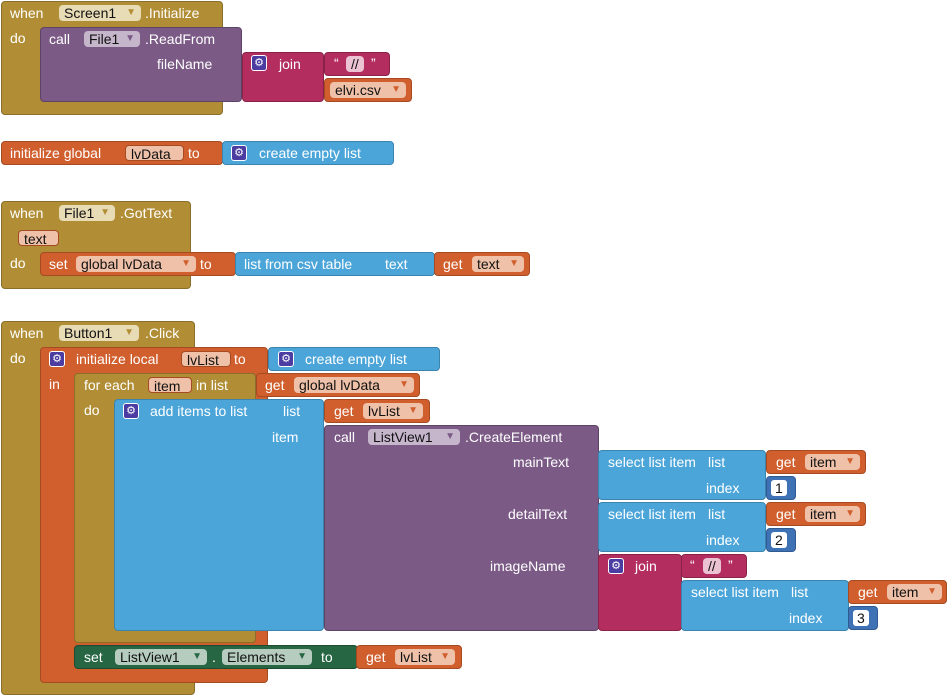  What do you see at coordinates (170, 385) in the screenshot?
I see `loop-item-var-field: item` at bounding box center [170, 385].